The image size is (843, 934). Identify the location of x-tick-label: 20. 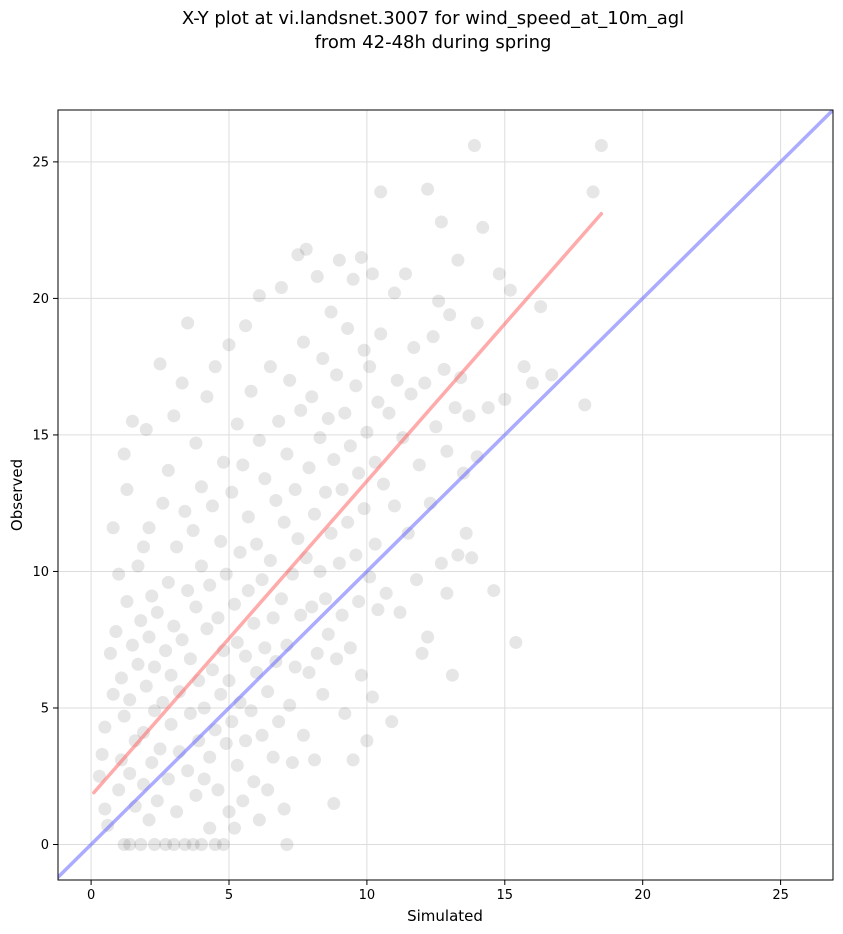
(642, 895).